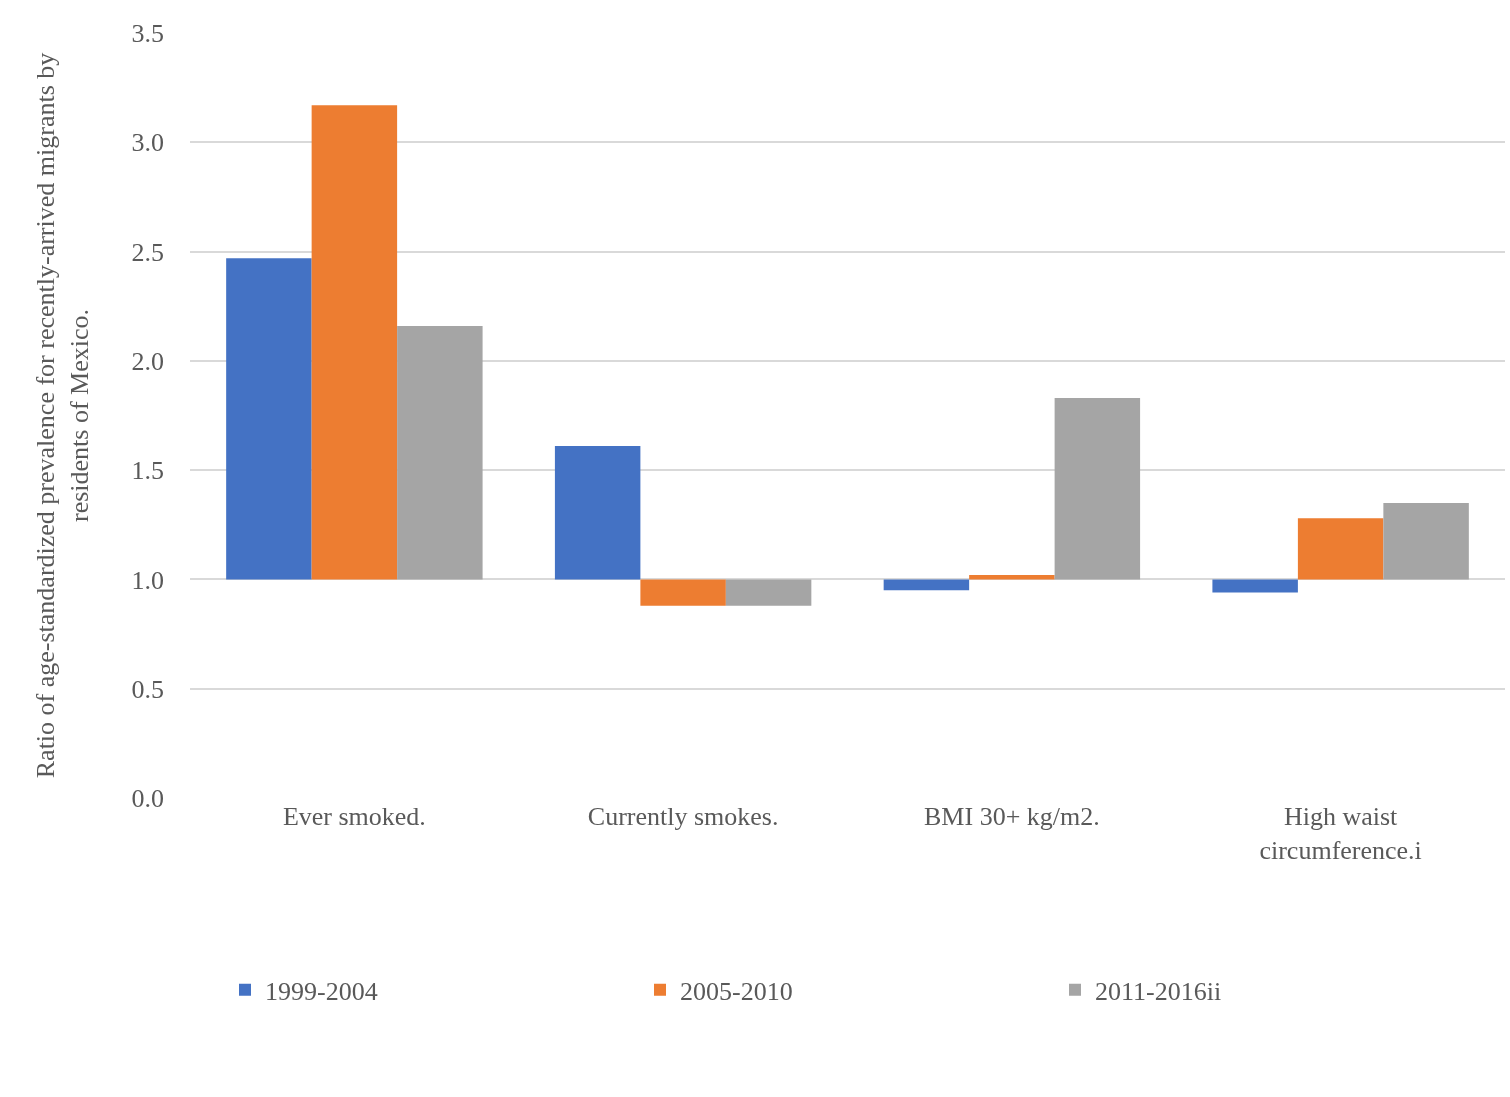 The width and height of the screenshot is (1510, 1097). I want to click on y-axis-title: Ratio of age-standardized prevalence for recently-arrived migrants by residents of Mexico., so click(62, 415).